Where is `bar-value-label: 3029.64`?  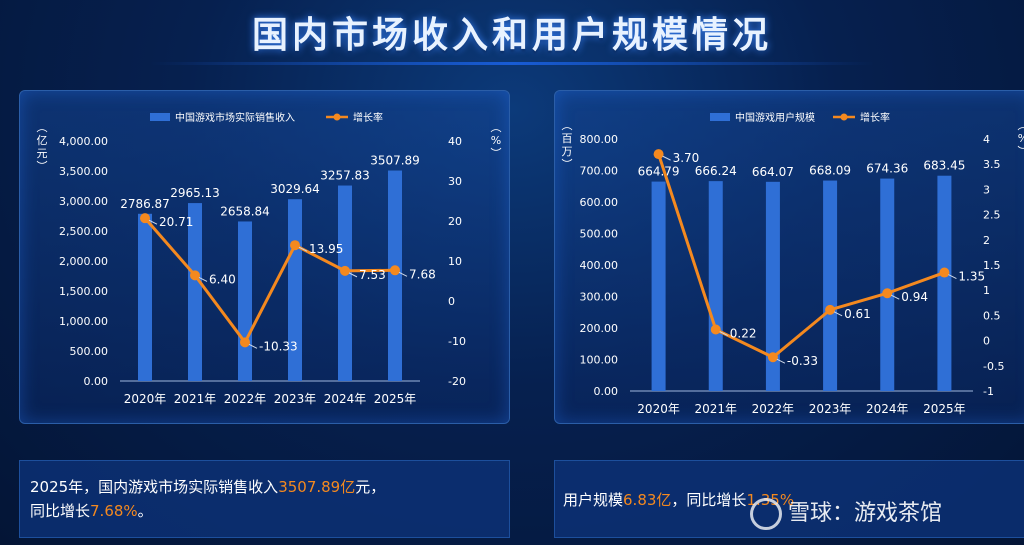 bar-value-label: 3029.64 is located at coordinates (295, 189).